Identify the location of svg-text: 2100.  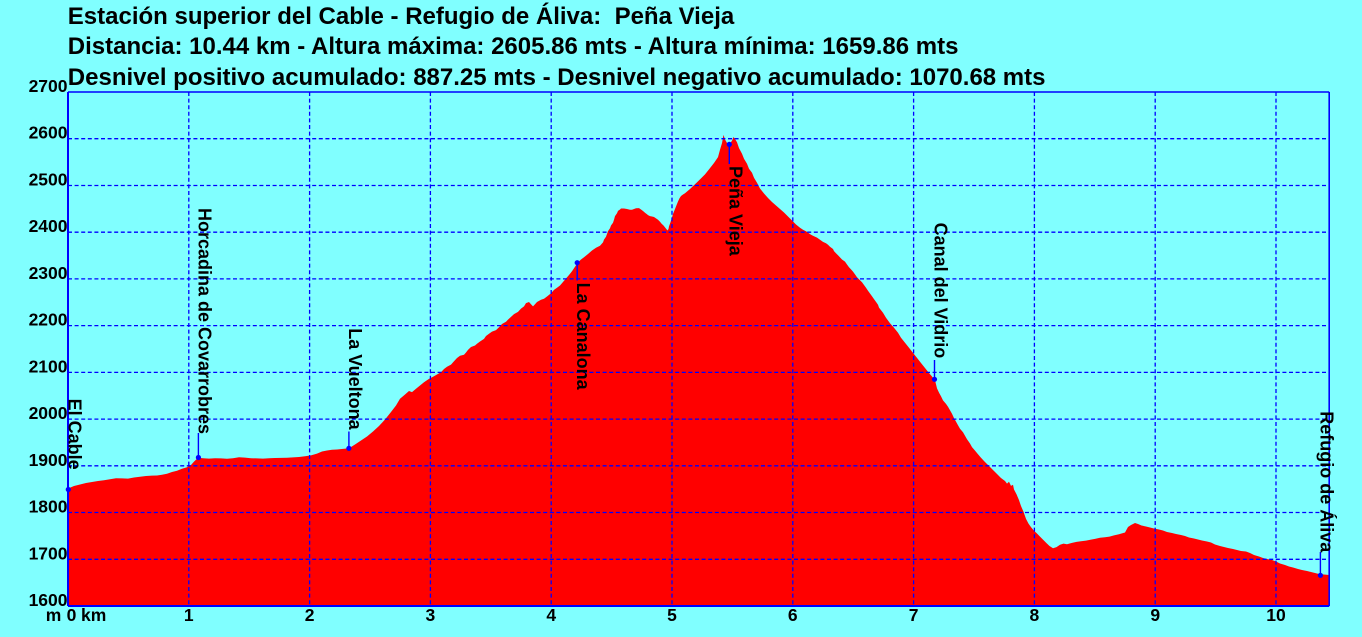
(48, 366).